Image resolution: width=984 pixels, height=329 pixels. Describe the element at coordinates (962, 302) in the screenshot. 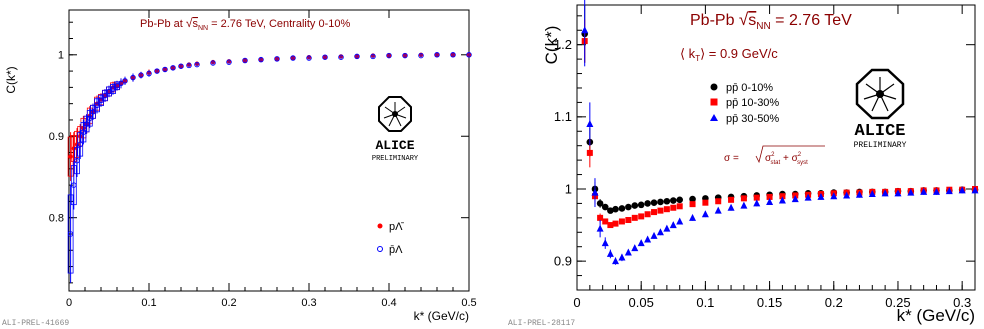

I see `right-x-tick-label: 0.3` at that location.